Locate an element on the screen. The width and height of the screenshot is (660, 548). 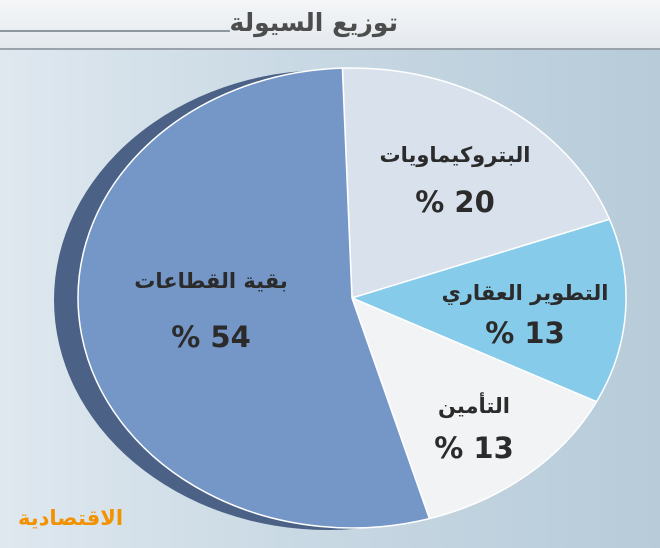
slice-value-3: % 13 is located at coordinates (474, 448).